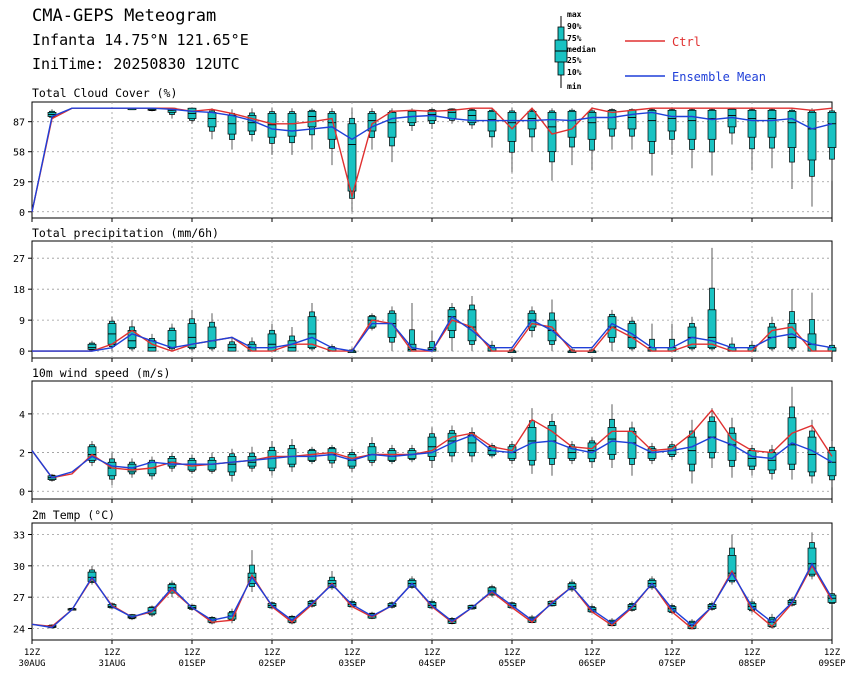  I want to click on legend-ctrl-label: Ctrl, so click(686, 42).